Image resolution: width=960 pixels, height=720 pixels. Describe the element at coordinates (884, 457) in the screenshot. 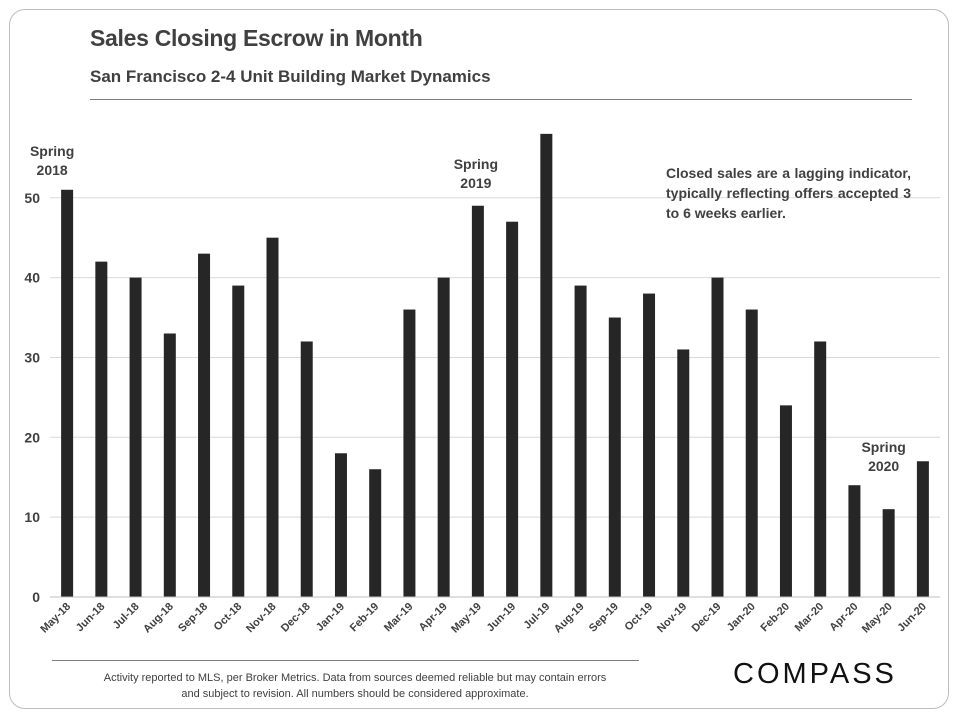

I see `annotation-spring-2020: Spring 2020` at that location.